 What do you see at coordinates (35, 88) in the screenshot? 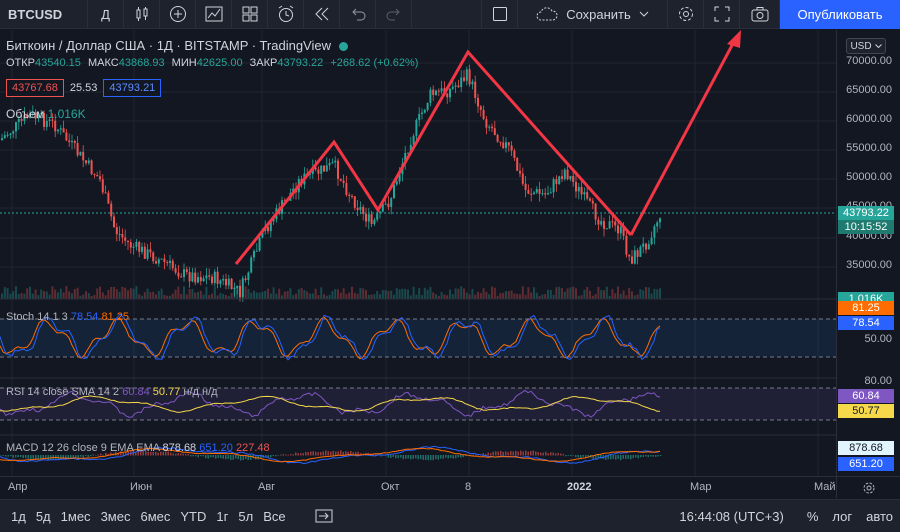
I see `sell-price-button: 43767.68` at bounding box center [35, 88].